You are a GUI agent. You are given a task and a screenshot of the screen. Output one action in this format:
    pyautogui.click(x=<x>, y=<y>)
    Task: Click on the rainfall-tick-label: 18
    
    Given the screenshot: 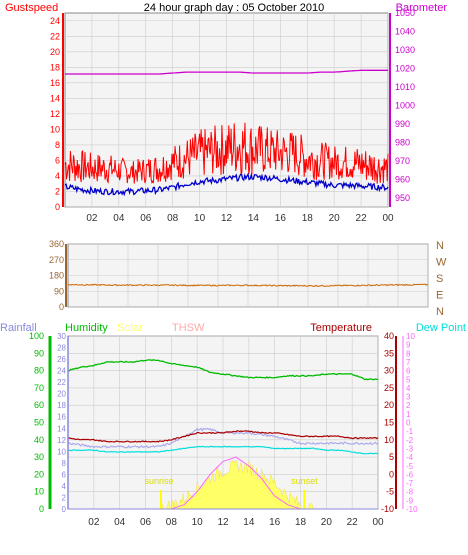 What is the action you would take?
    pyautogui.click(x=61, y=405)
    